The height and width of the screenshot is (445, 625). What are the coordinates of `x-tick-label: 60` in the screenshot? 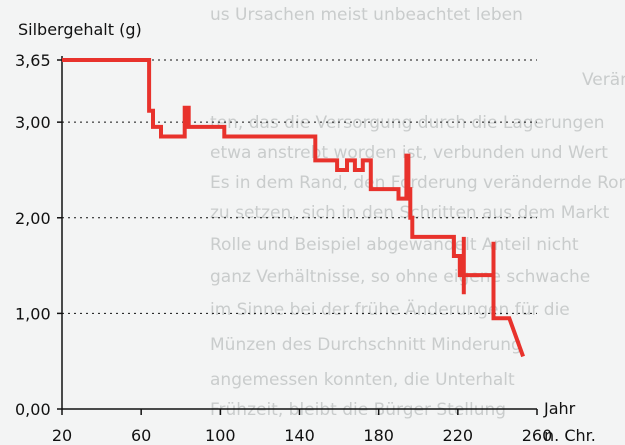 It's located at (141, 435).